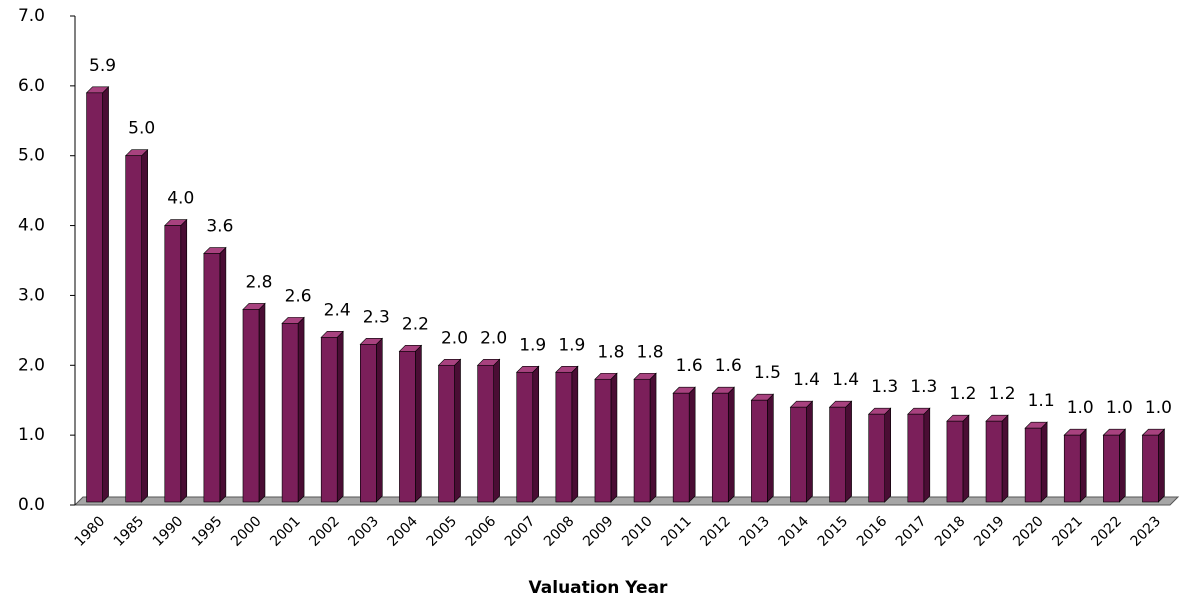 Image resolution: width=1182 pixels, height=603 pixels. I want to click on x-tick-label: 2002, so click(324, 531).